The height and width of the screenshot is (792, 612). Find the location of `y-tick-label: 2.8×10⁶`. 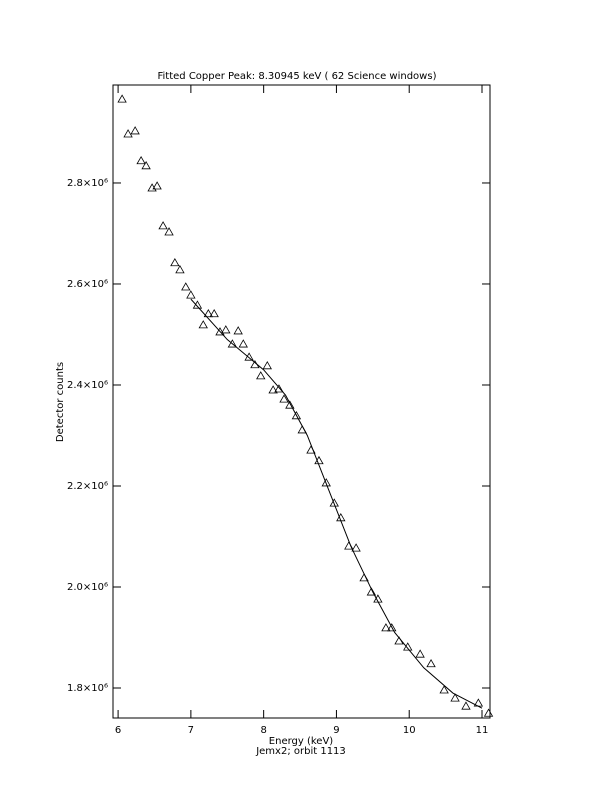

y-tick-label: 2.8×10⁶ is located at coordinates (87, 183).